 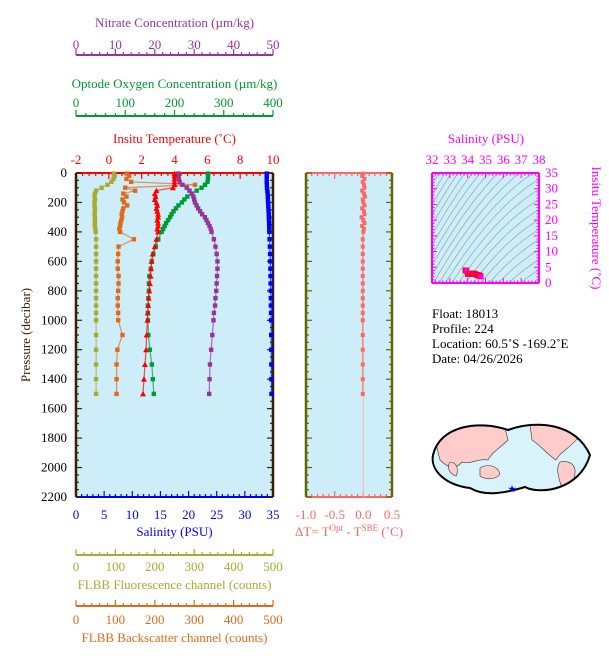 I want to click on backscatter-tick-label: 300, so click(x=194, y=619).